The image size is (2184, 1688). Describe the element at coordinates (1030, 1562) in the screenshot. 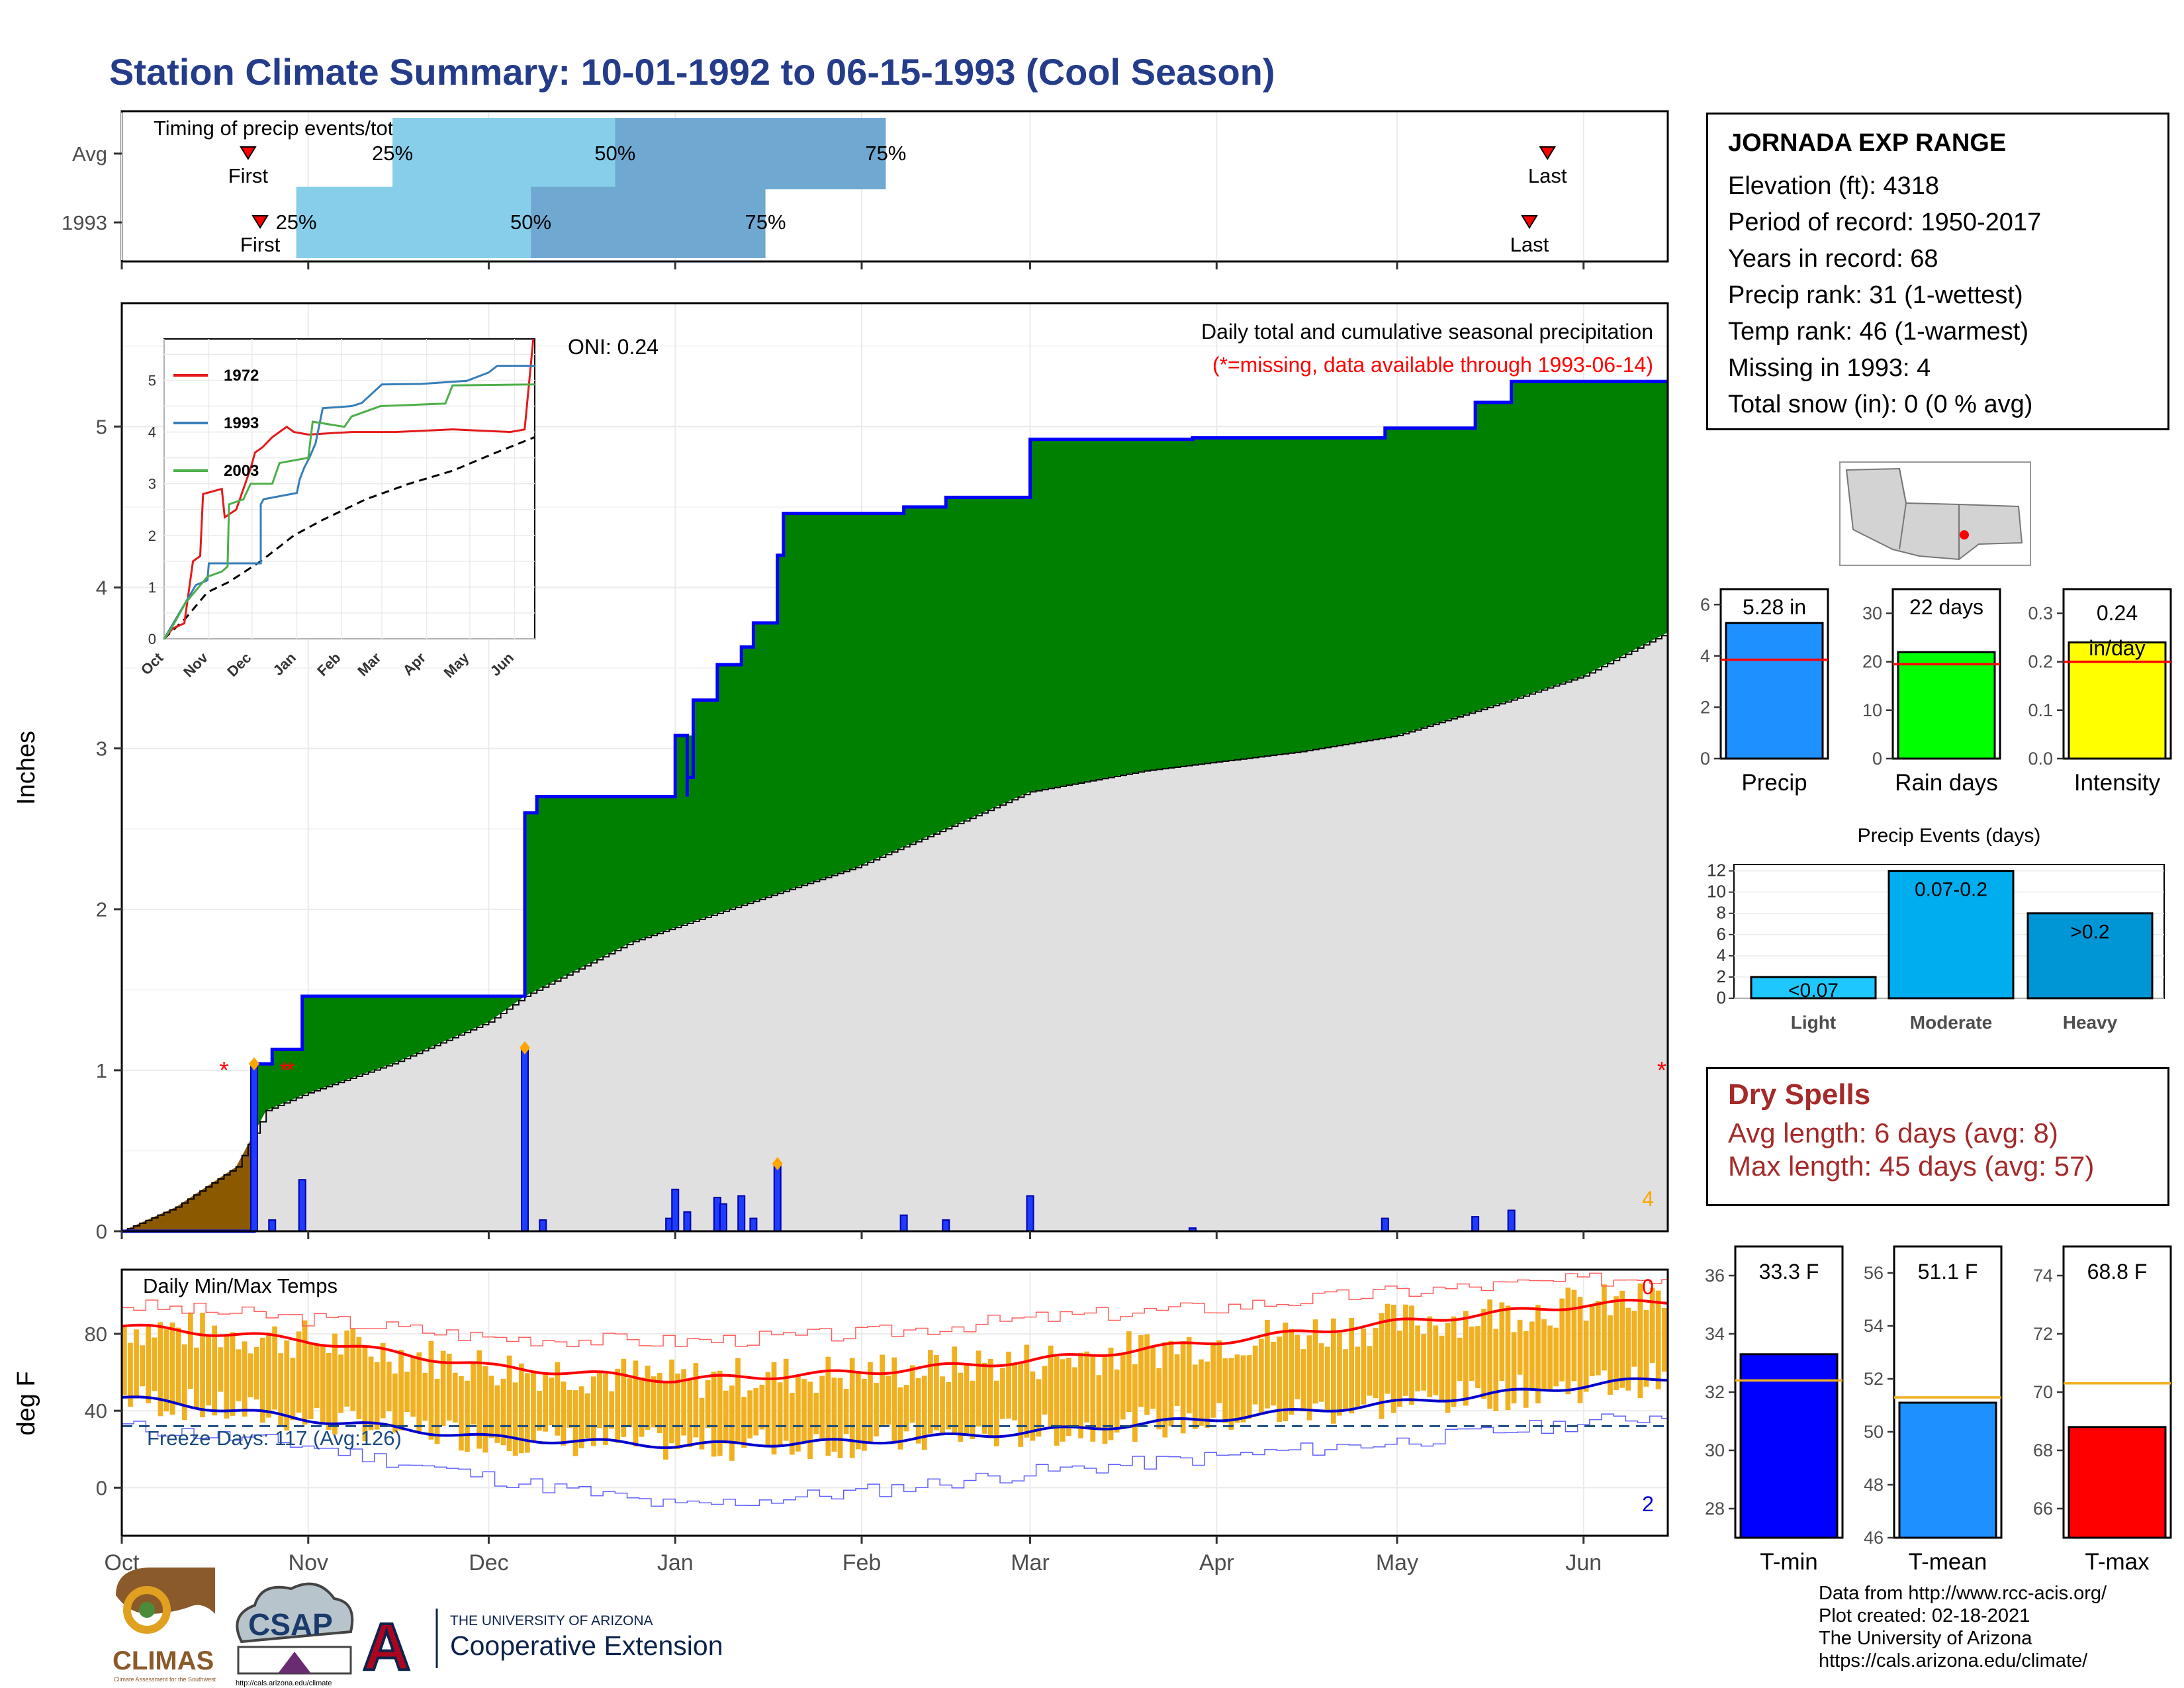

I see `temp-x-tick-label: Mar` at that location.